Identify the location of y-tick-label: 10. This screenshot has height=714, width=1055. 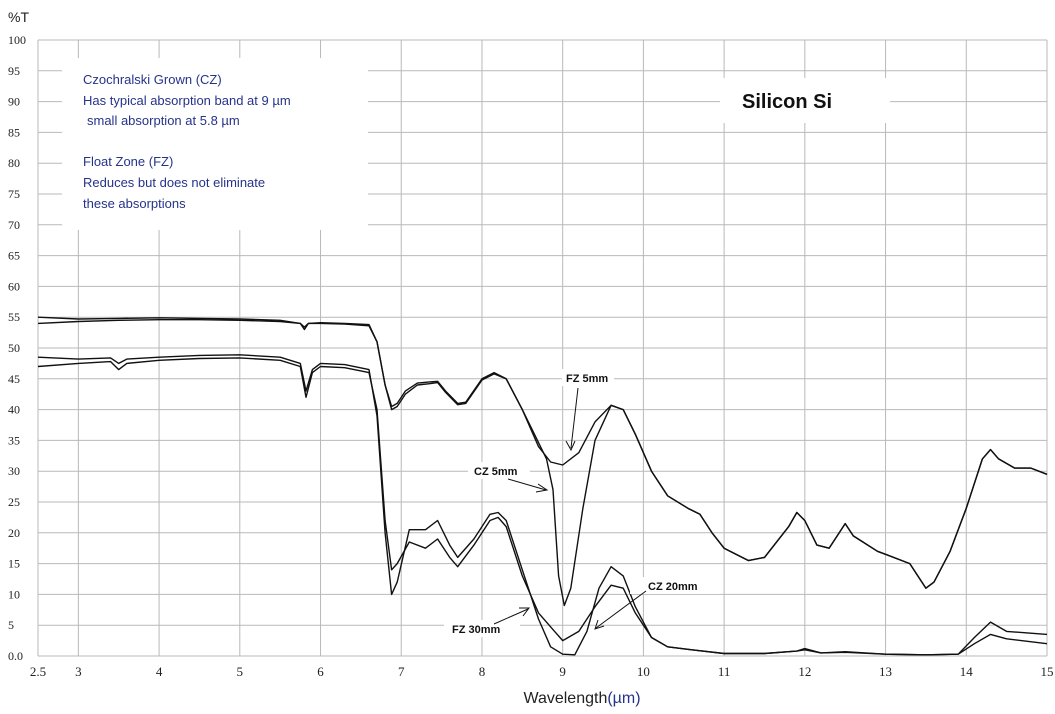
(14, 594).